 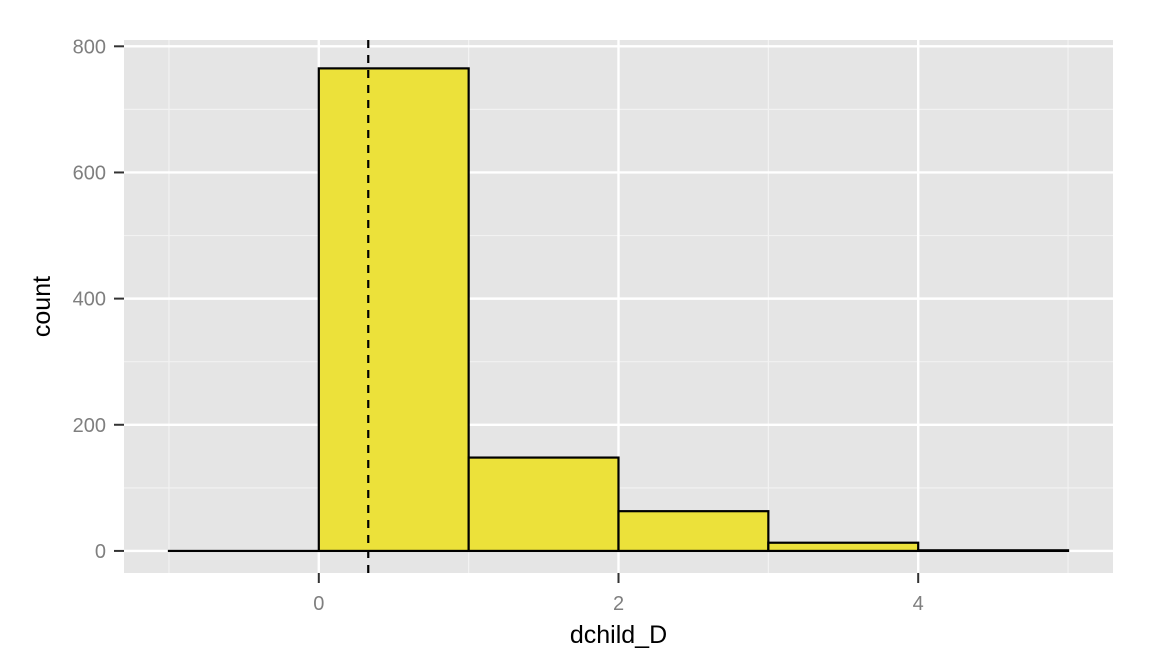 What do you see at coordinates (89, 426) in the screenshot?
I see `y-tick-label: 200` at bounding box center [89, 426].